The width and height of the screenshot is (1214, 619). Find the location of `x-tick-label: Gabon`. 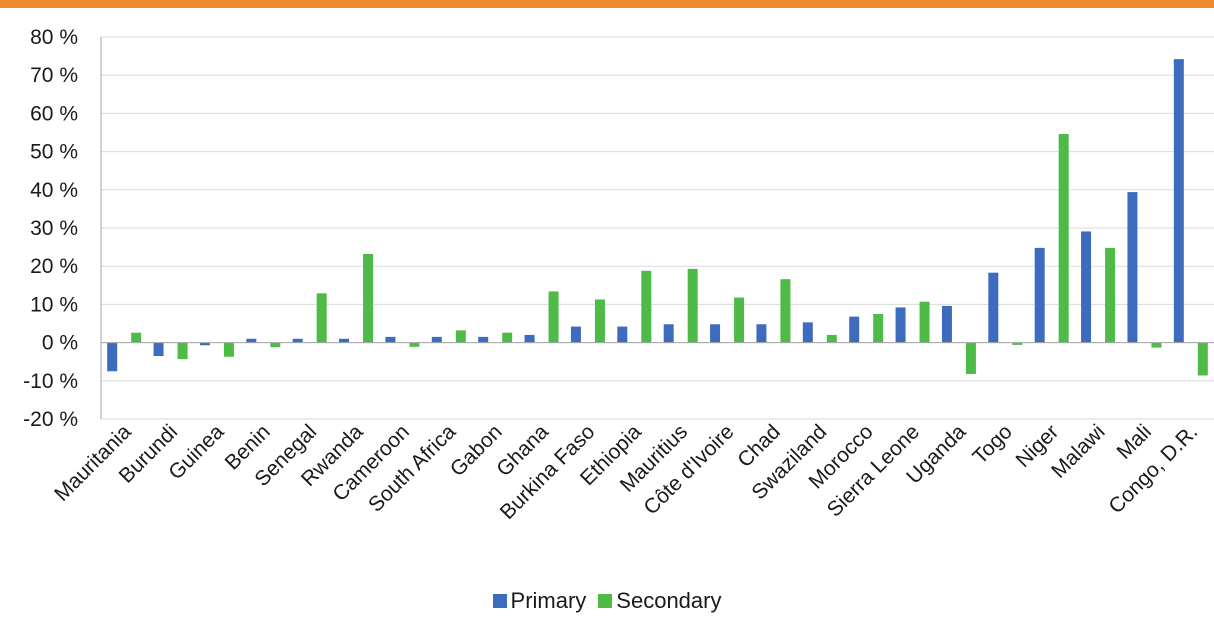

x-tick-label: Gabon is located at coordinates (476, 450).